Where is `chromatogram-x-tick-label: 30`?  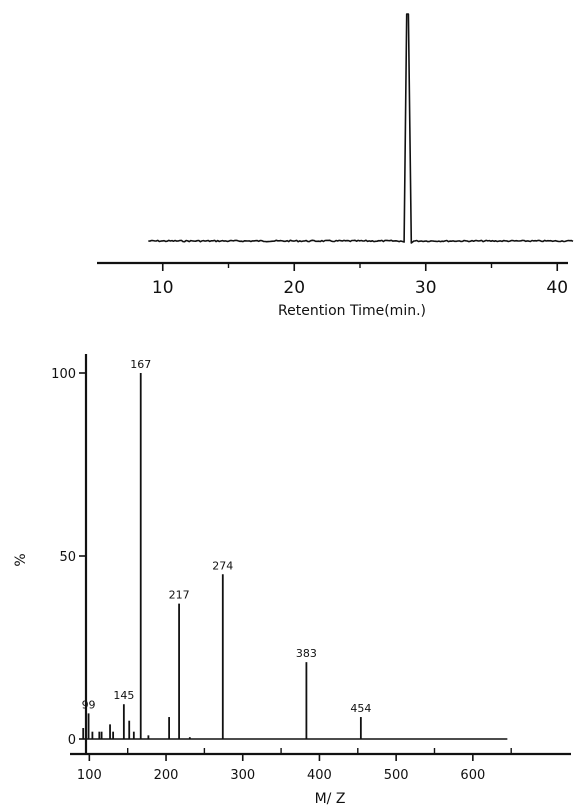 chromatogram-x-tick-label: 30 is located at coordinates (426, 288).